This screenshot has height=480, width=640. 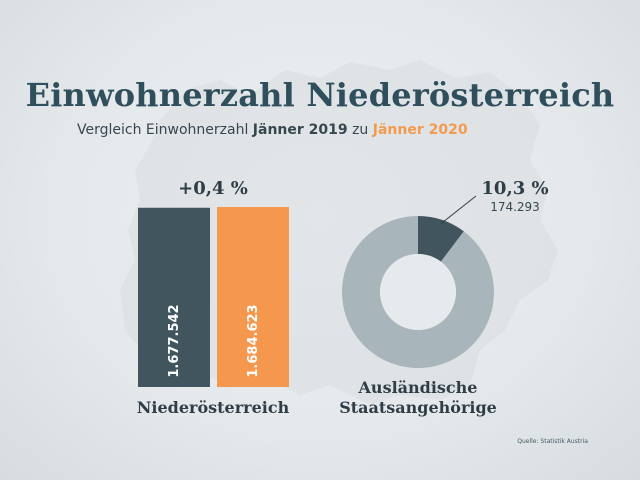 I want to click on donut-leader-line, so click(x=458, y=210).